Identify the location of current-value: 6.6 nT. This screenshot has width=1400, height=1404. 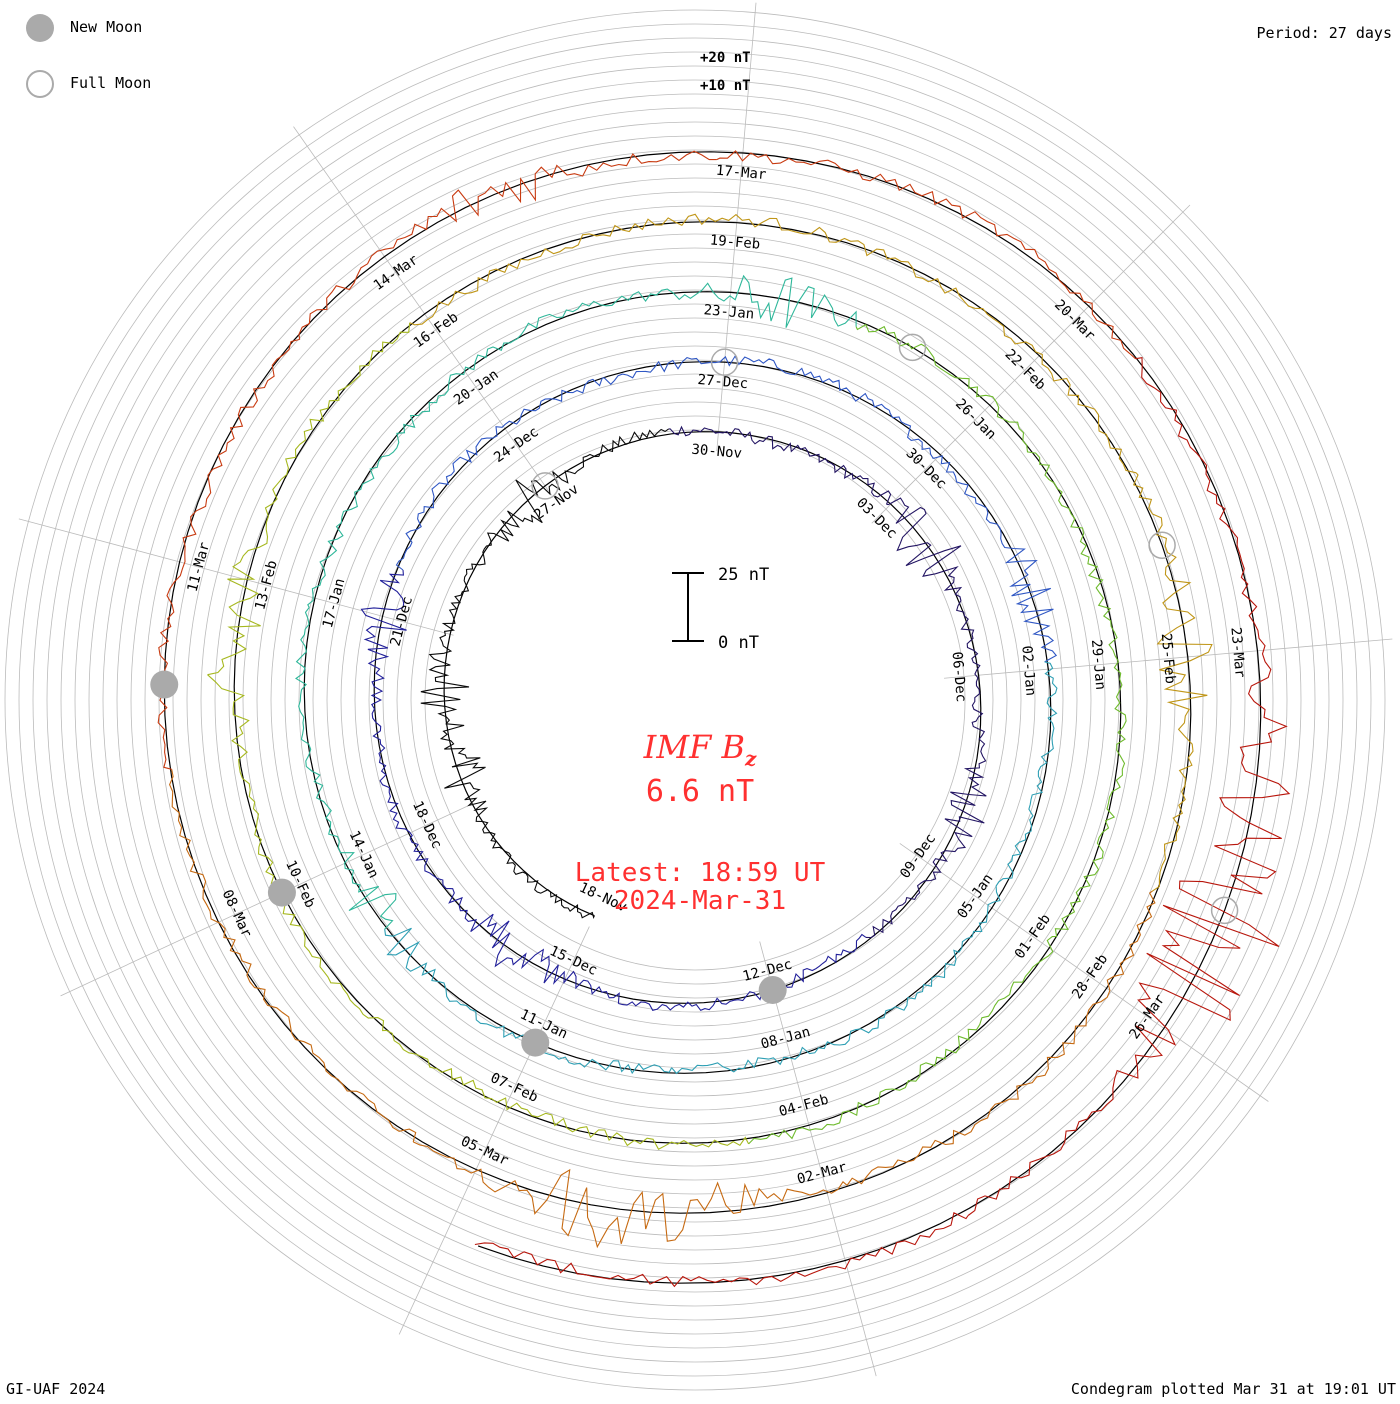
(700, 791).